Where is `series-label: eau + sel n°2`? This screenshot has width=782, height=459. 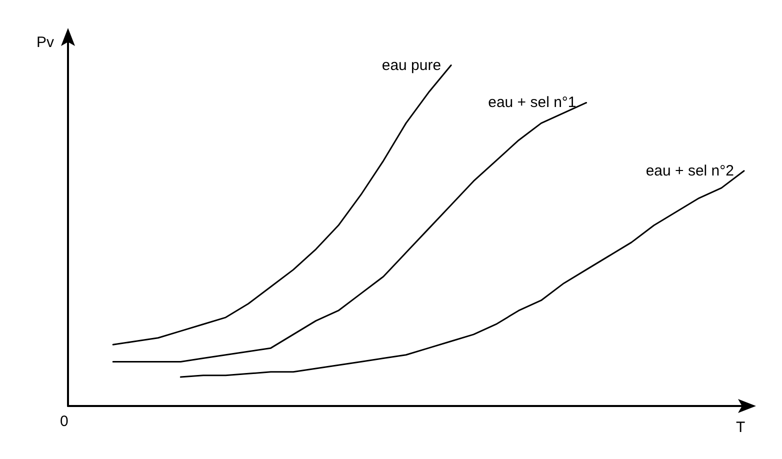
series-label: eau + sel n°2 is located at coordinates (690, 171).